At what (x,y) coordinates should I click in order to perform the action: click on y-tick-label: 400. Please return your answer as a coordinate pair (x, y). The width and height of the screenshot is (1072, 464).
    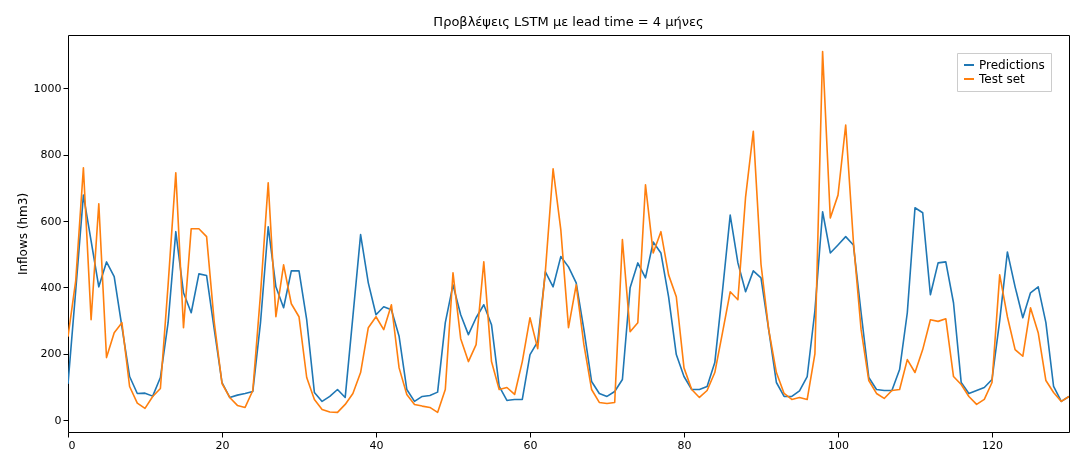
    Looking at the image, I should click on (51, 287).